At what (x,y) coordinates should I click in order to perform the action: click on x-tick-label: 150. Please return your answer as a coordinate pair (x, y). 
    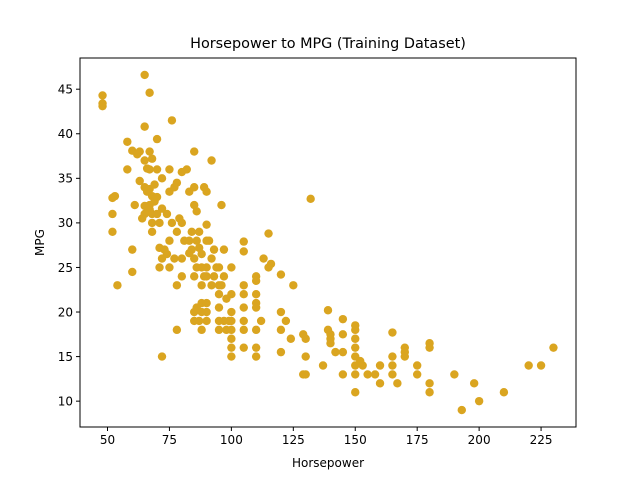
    Looking at the image, I should click on (355, 440).